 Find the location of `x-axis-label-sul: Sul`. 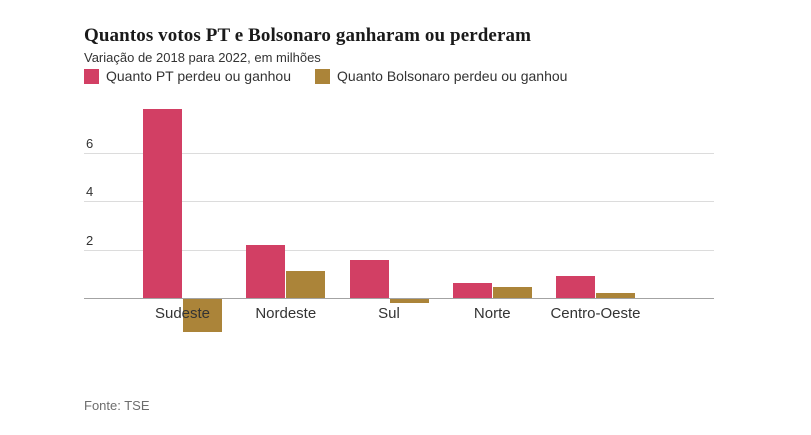

x-axis-label-sul: Sul is located at coordinates (389, 313).